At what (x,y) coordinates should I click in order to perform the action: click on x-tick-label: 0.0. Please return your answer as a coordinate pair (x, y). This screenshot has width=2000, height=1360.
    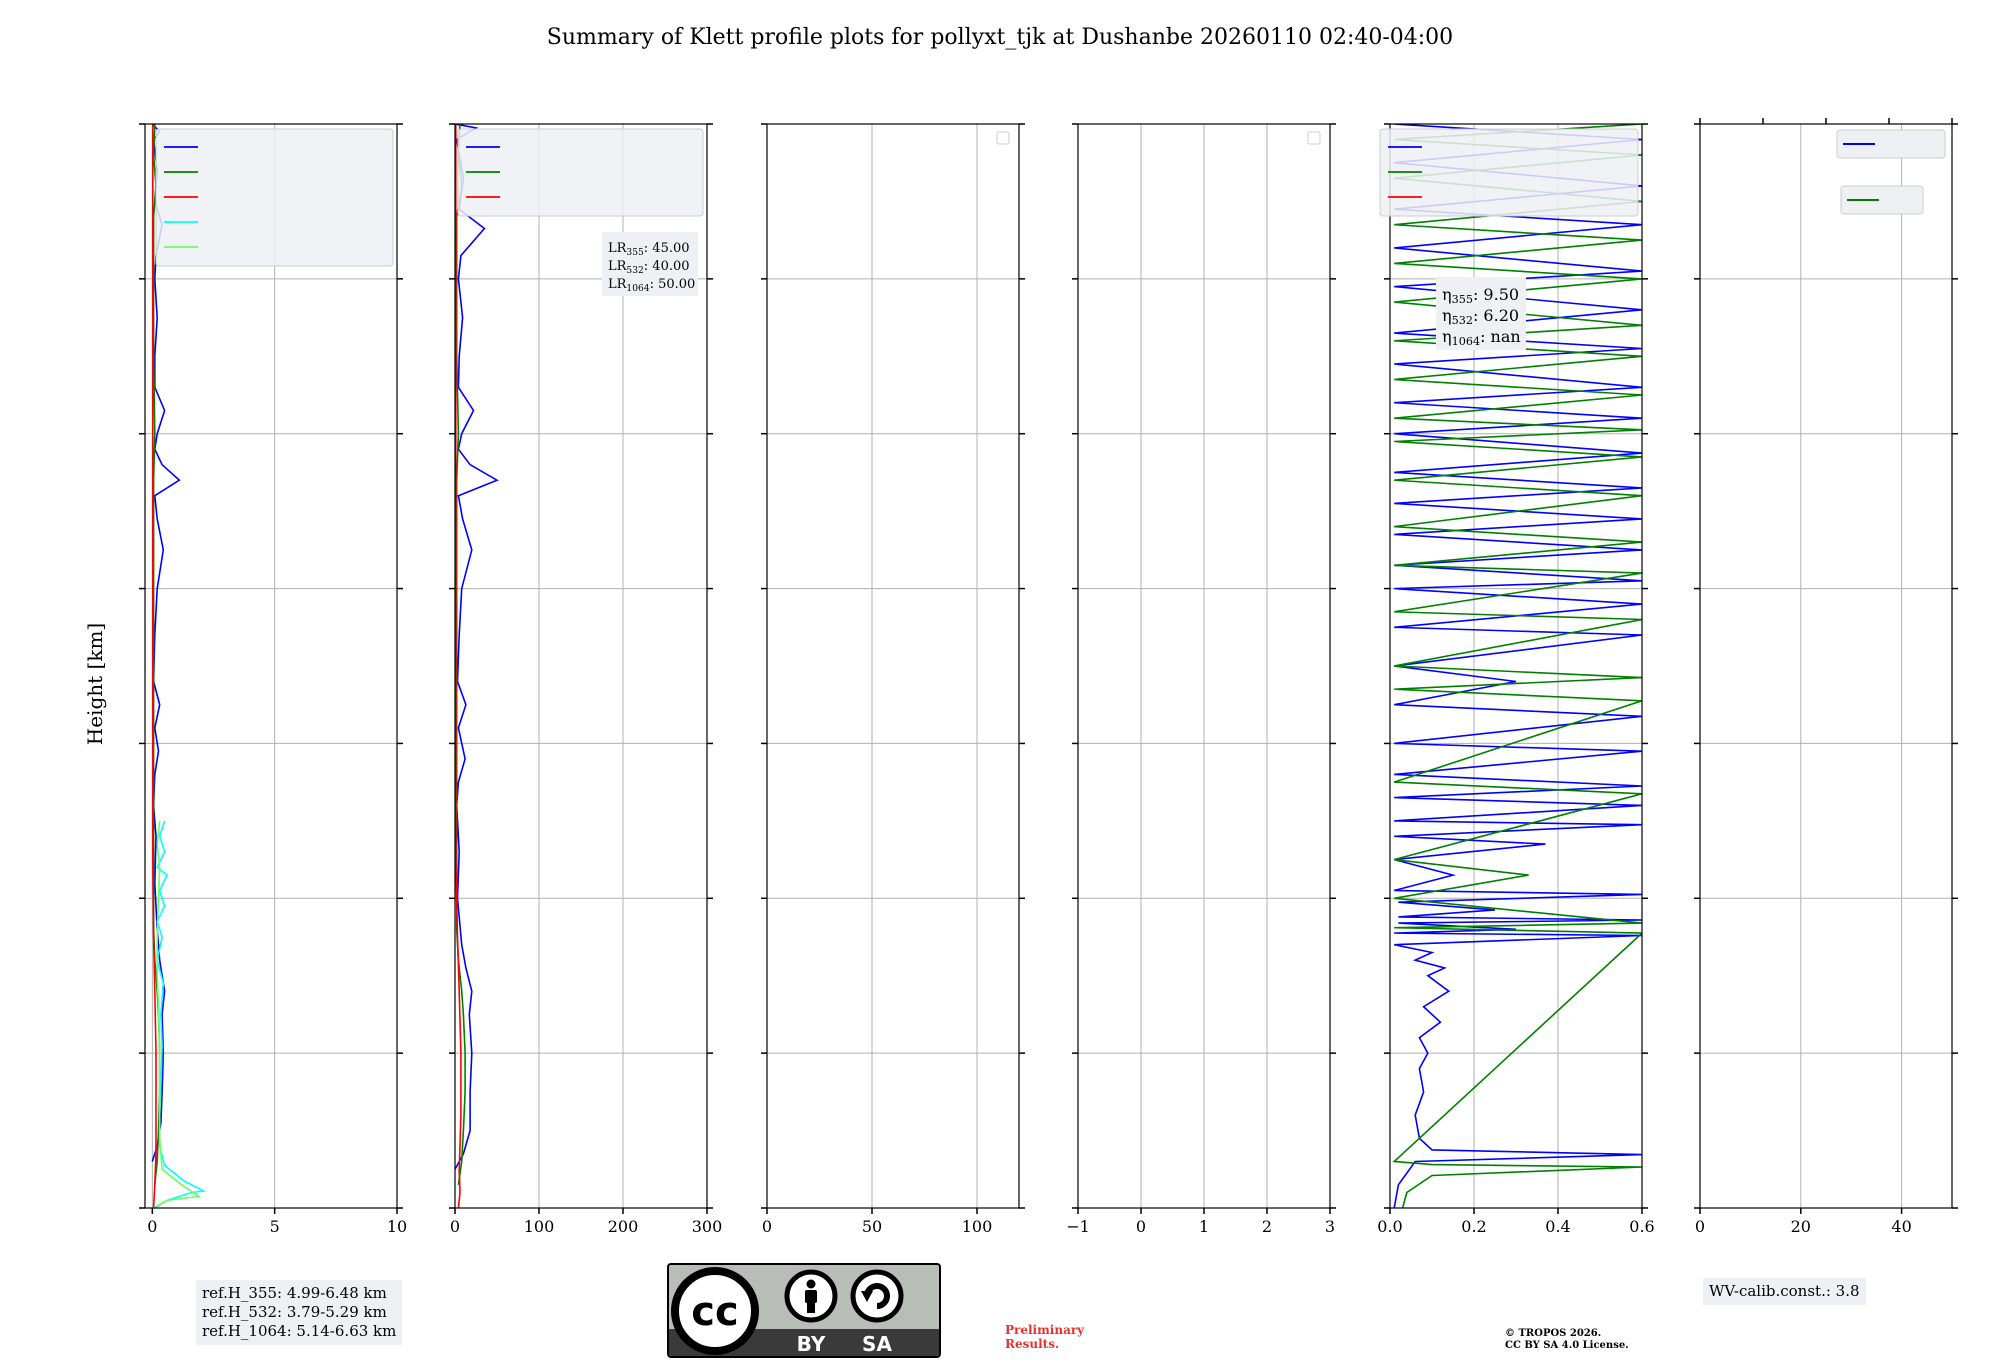
    Looking at the image, I should click on (1389, 1226).